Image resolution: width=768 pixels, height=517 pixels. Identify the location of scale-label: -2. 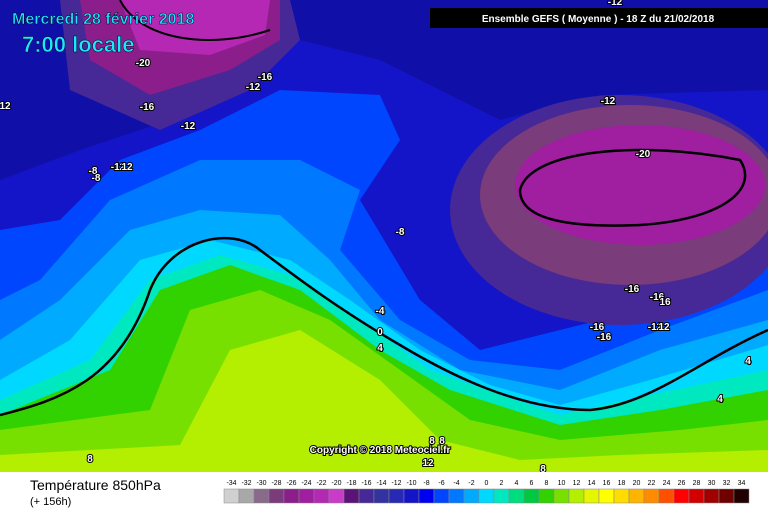
(471, 483).